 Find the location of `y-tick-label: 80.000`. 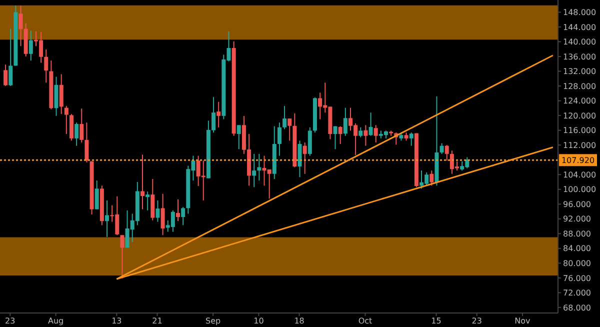

y-tick-label: 80.000 is located at coordinates (577, 263).